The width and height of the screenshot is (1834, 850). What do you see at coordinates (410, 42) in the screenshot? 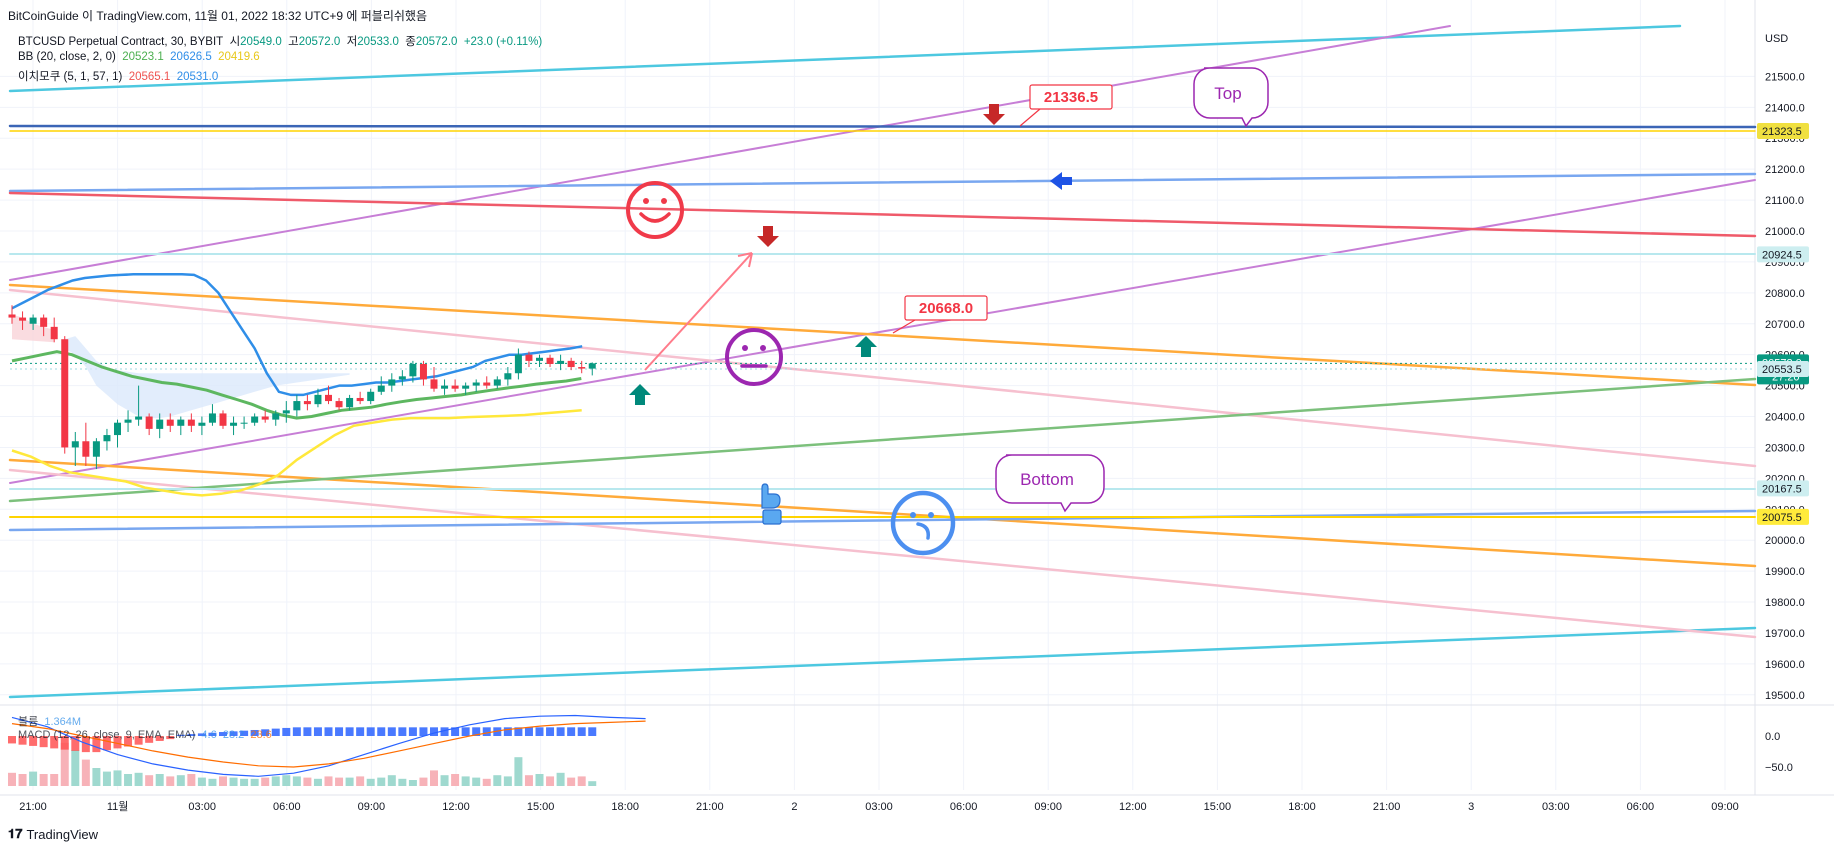
I see `close-label: 종` at bounding box center [410, 42].